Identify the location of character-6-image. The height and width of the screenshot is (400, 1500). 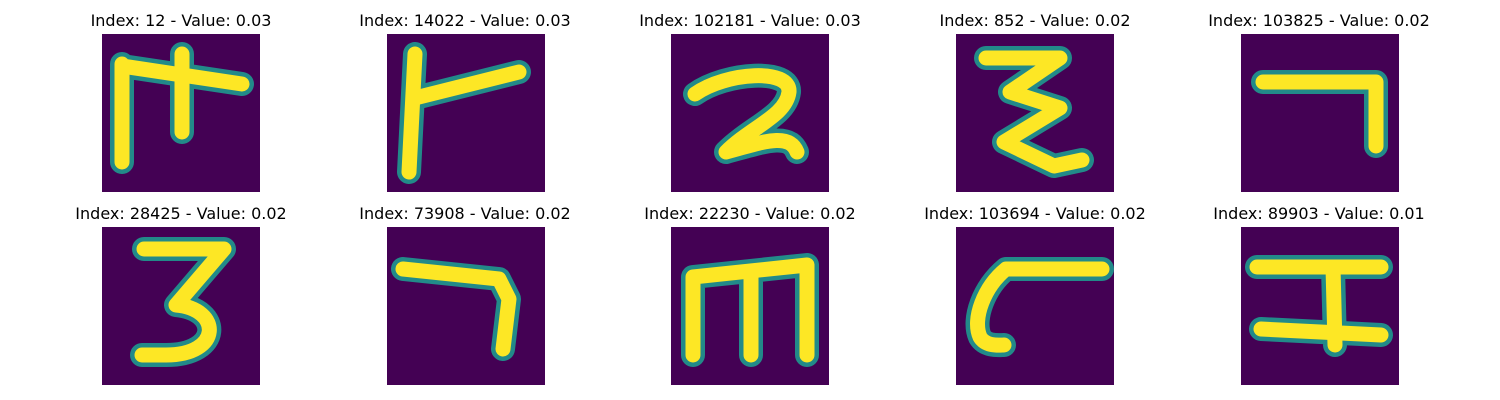
(183, 302).